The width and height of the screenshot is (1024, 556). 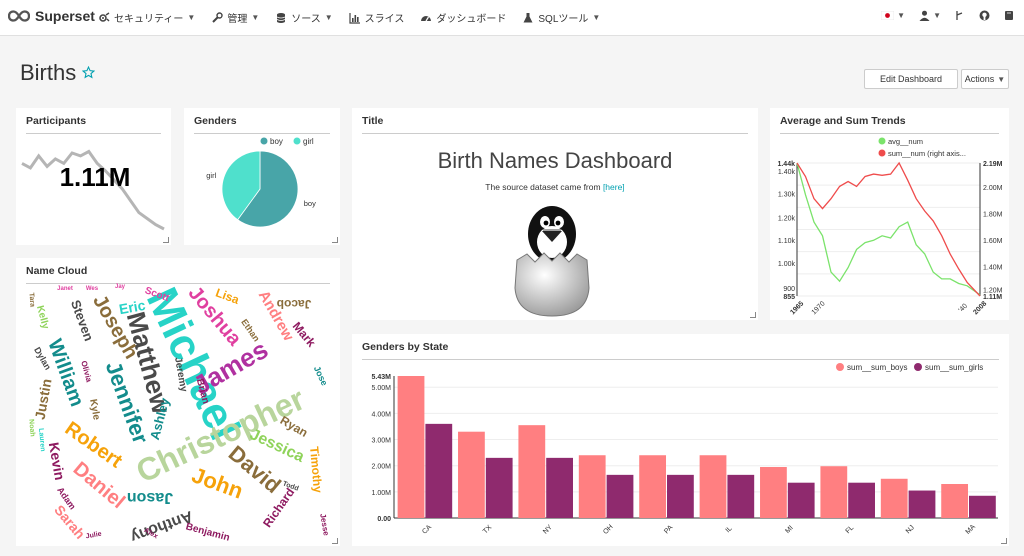 I want to click on y-tick-label: 1.00M, so click(x=382, y=493).